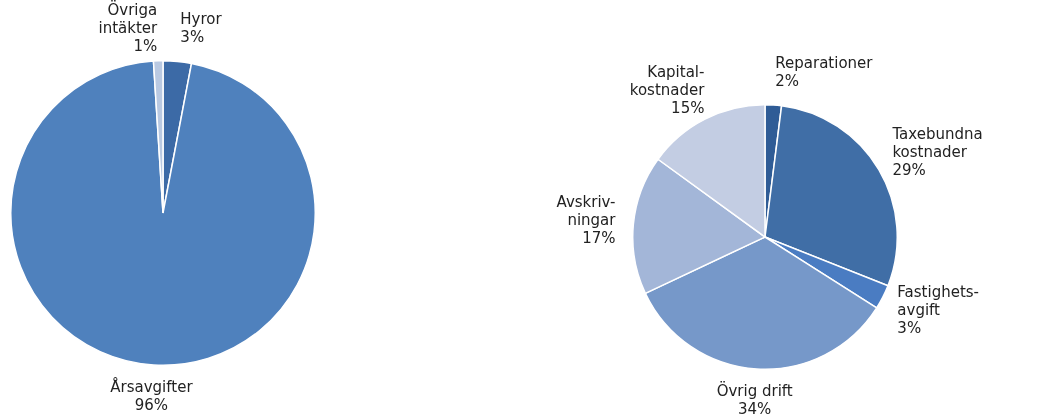  I want to click on slice-label: Årsavgifter, so click(152, 386).